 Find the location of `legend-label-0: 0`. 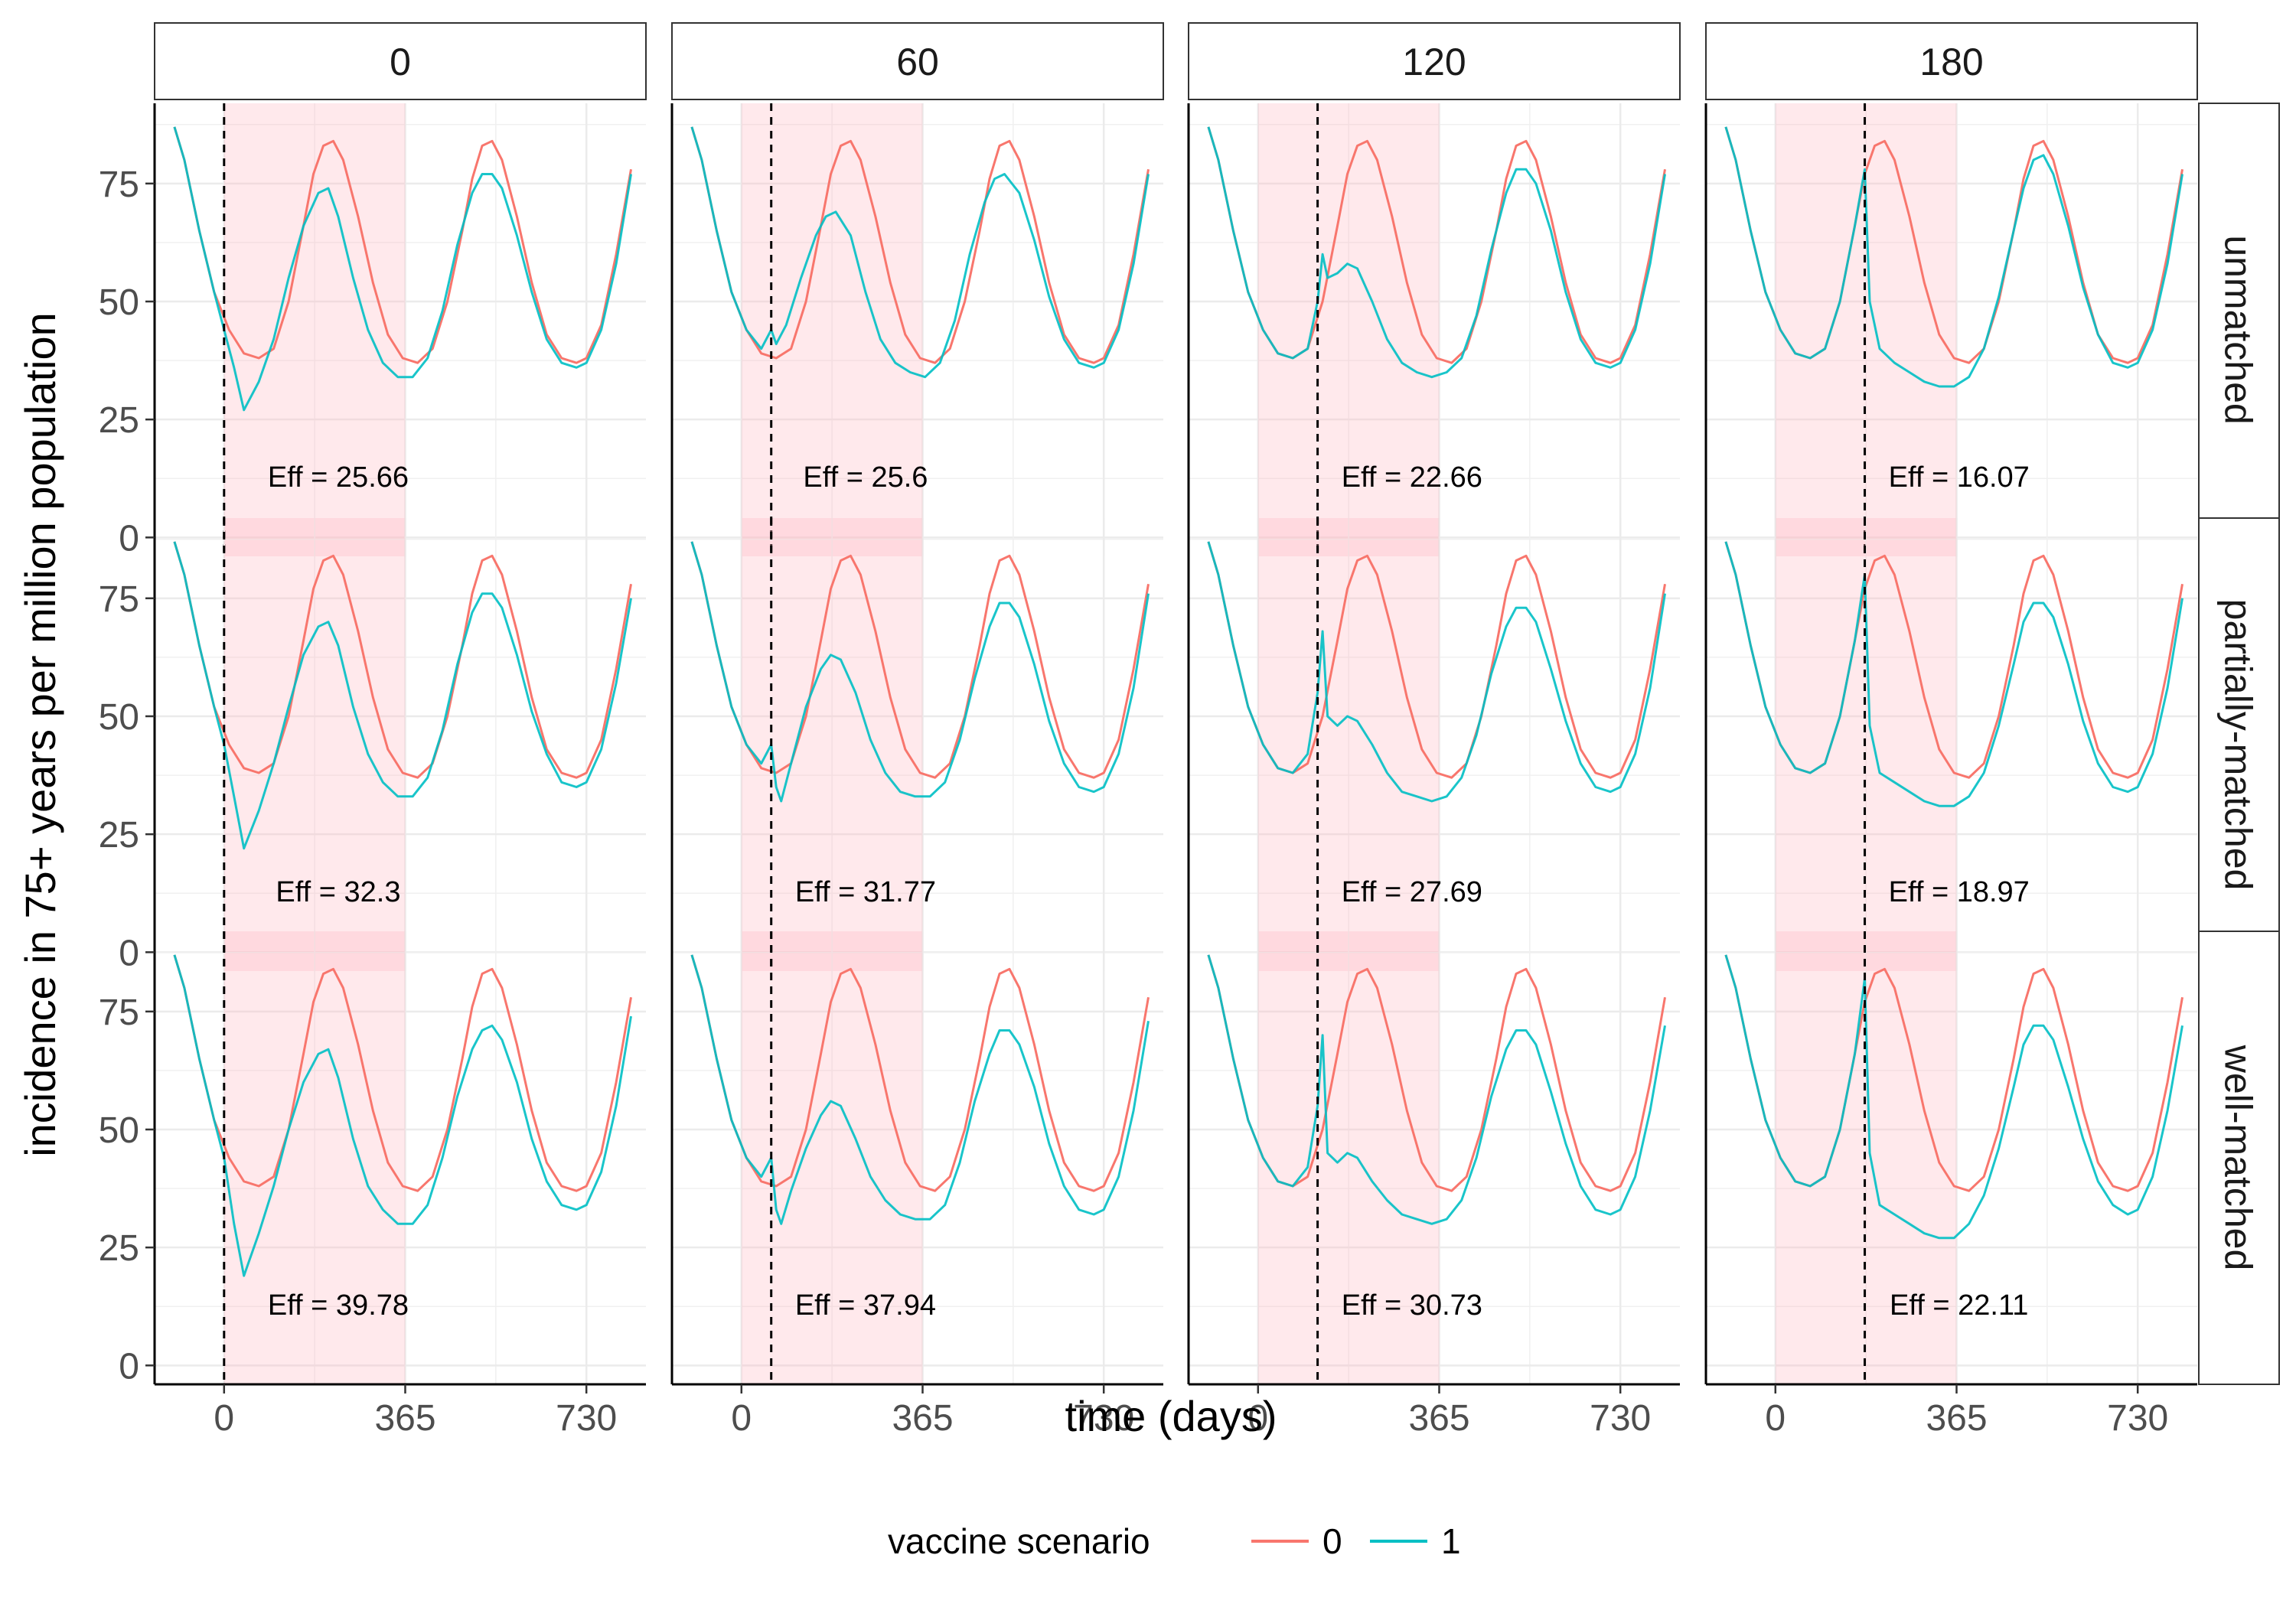

legend-label-0: 0 is located at coordinates (1332, 1541).